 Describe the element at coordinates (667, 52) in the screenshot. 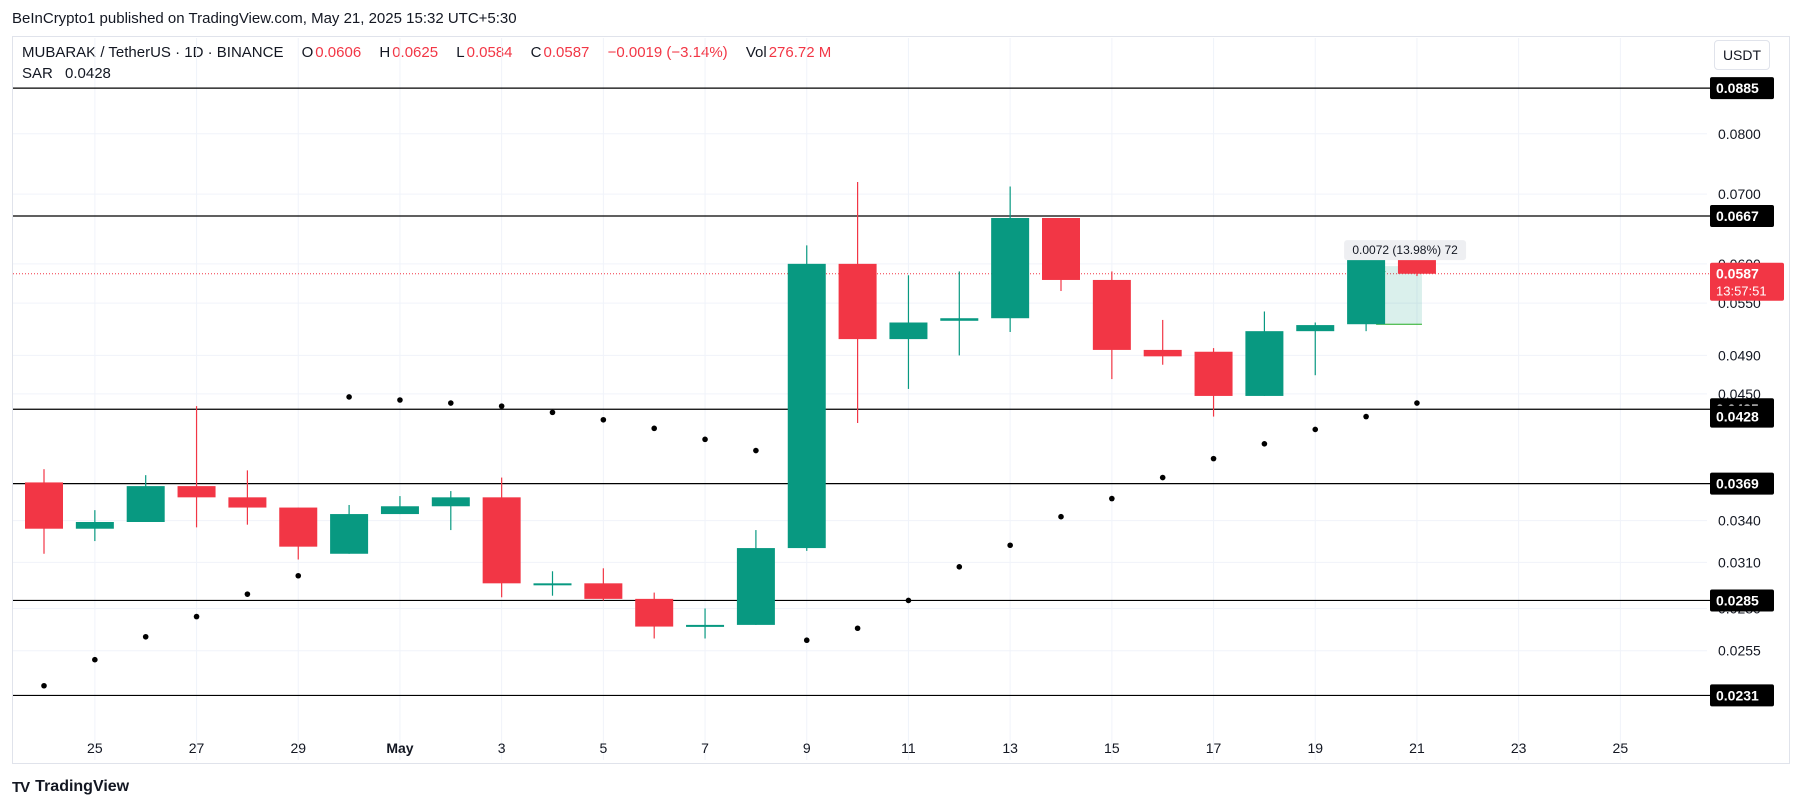

I see `change-value: −0.0019 (−3.14%)` at that location.